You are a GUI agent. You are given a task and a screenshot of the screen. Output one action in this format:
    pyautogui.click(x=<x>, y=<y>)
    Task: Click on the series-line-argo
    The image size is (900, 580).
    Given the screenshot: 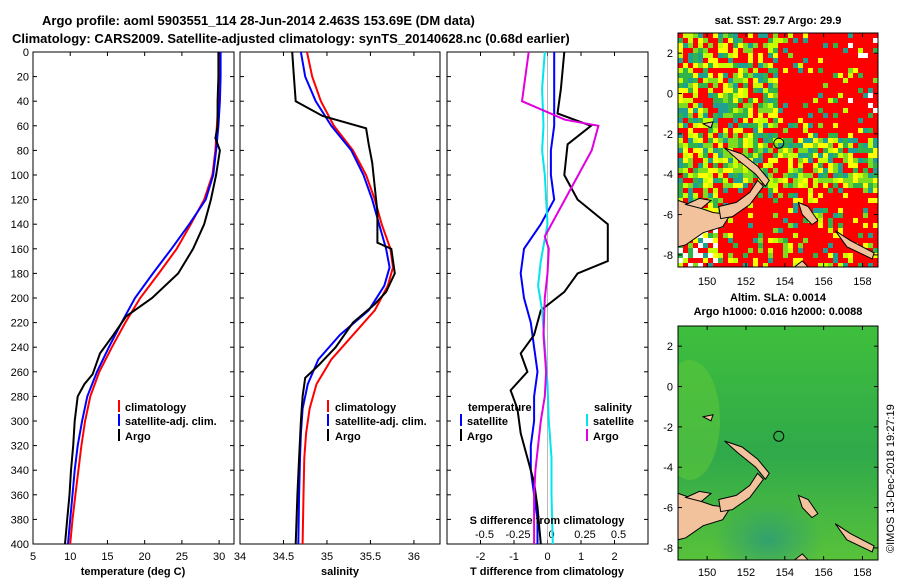 What is the action you would take?
    pyautogui.click(x=142, y=298)
    